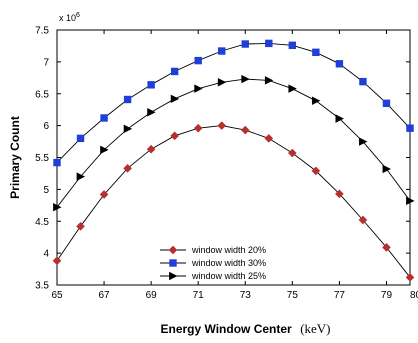 Image resolution: width=418 pixels, height=343 pixels. Describe the element at coordinates (152, 295) in the screenshot. I see `x-tick-label: 69` at that location.